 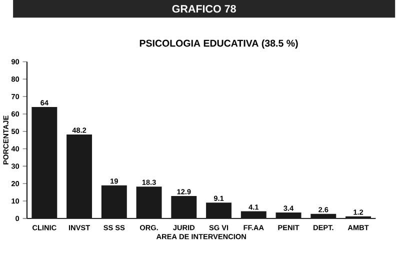 What do you see at coordinates (219, 44) in the screenshot?
I see `chart-subtitle: PSICOLOGIA EDUCATIVA (38.5 %)` at bounding box center [219, 44].